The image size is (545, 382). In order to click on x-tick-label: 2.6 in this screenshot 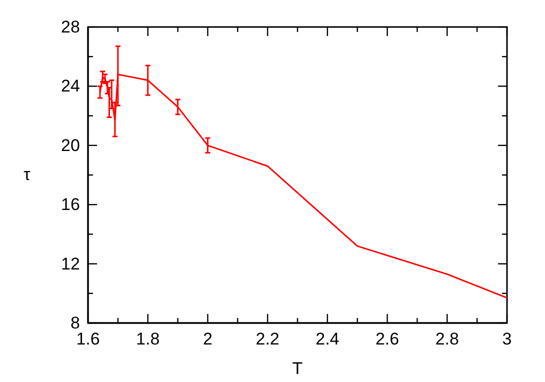, I will do `click(387, 339)`.